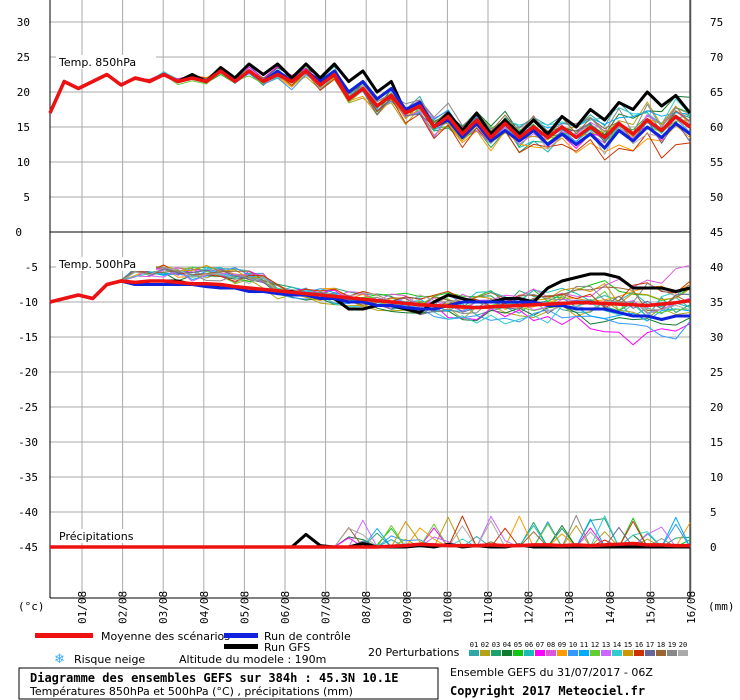  I want to click on y-right-tick-label: 45, so click(716, 232).